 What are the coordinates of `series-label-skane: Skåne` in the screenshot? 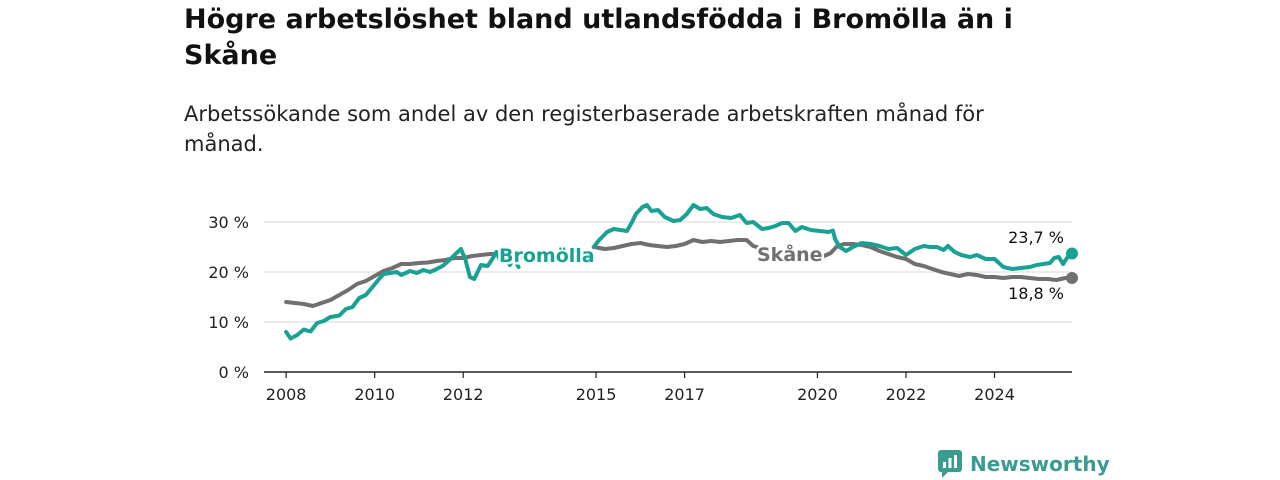 It's located at (790, 254).